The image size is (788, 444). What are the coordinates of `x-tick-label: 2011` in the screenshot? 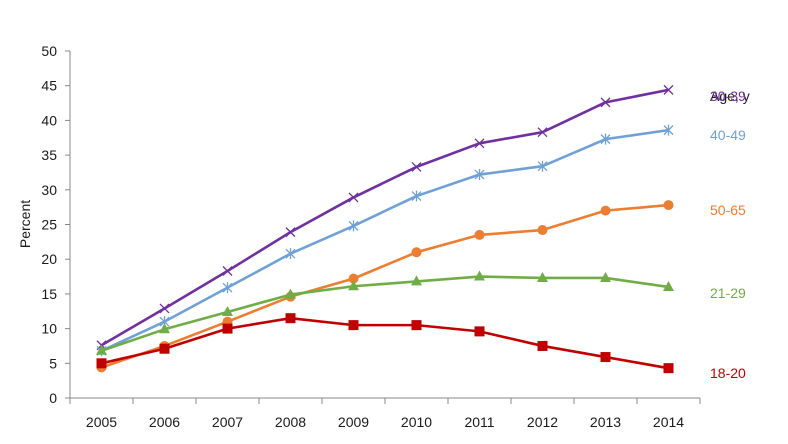 It's located at (479, 422).